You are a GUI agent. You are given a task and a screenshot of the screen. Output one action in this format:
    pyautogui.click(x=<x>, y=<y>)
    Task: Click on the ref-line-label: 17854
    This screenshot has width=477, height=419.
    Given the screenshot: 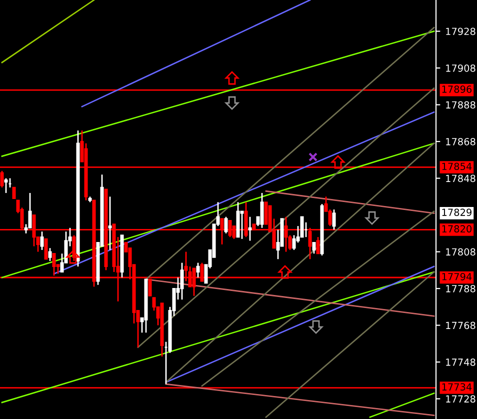 What is the action you would take?
    pyautogui.click(x=457, y=166)
    